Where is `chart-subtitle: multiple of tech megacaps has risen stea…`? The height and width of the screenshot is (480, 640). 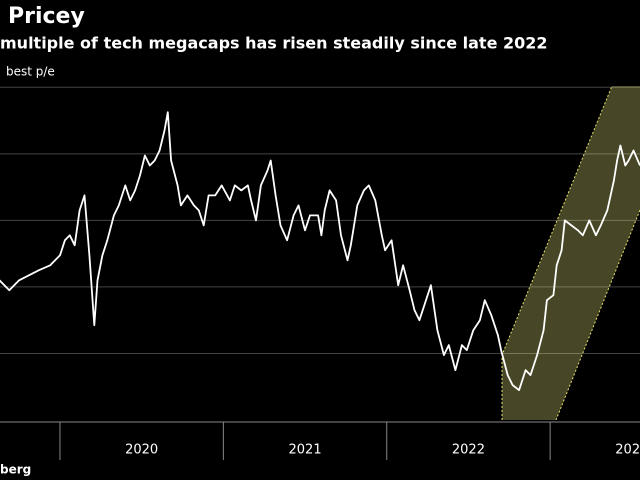
chart-subtitle: multiple of tech megacaps has risen stea… is located at coordinates (274, 43).